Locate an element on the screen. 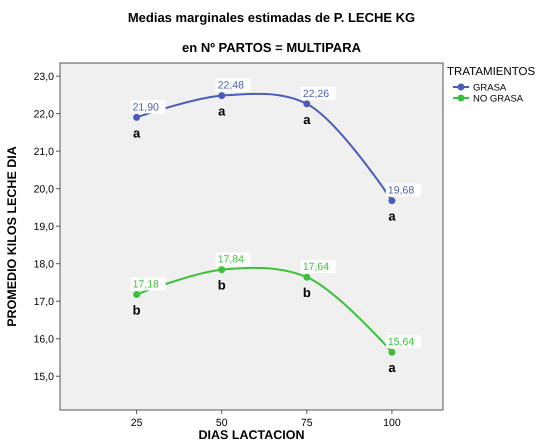  y-axis-title: PROMEDIO KILOS LECHE DIA is located at coordinates (12, 236).